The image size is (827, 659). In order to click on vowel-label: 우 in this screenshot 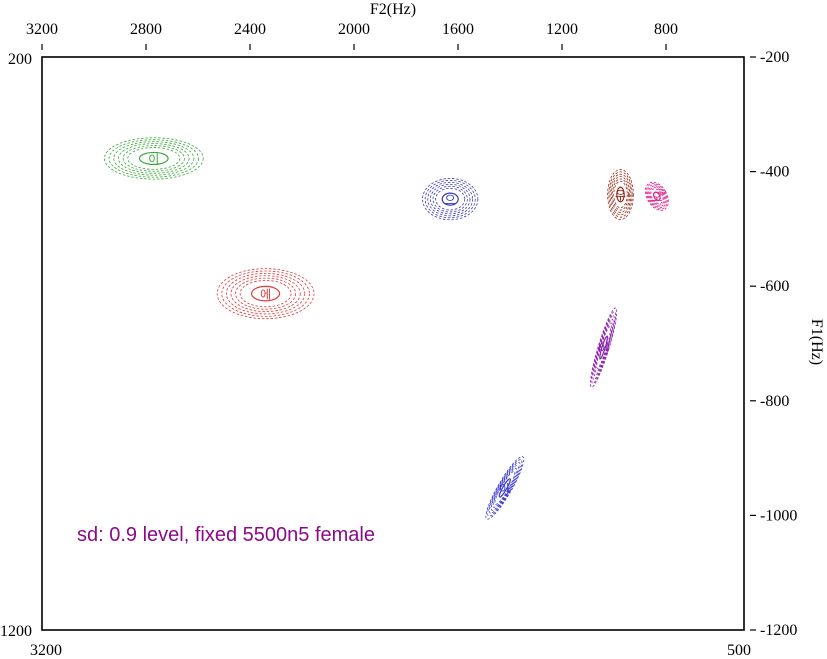, I will do `click(620, 196)`.